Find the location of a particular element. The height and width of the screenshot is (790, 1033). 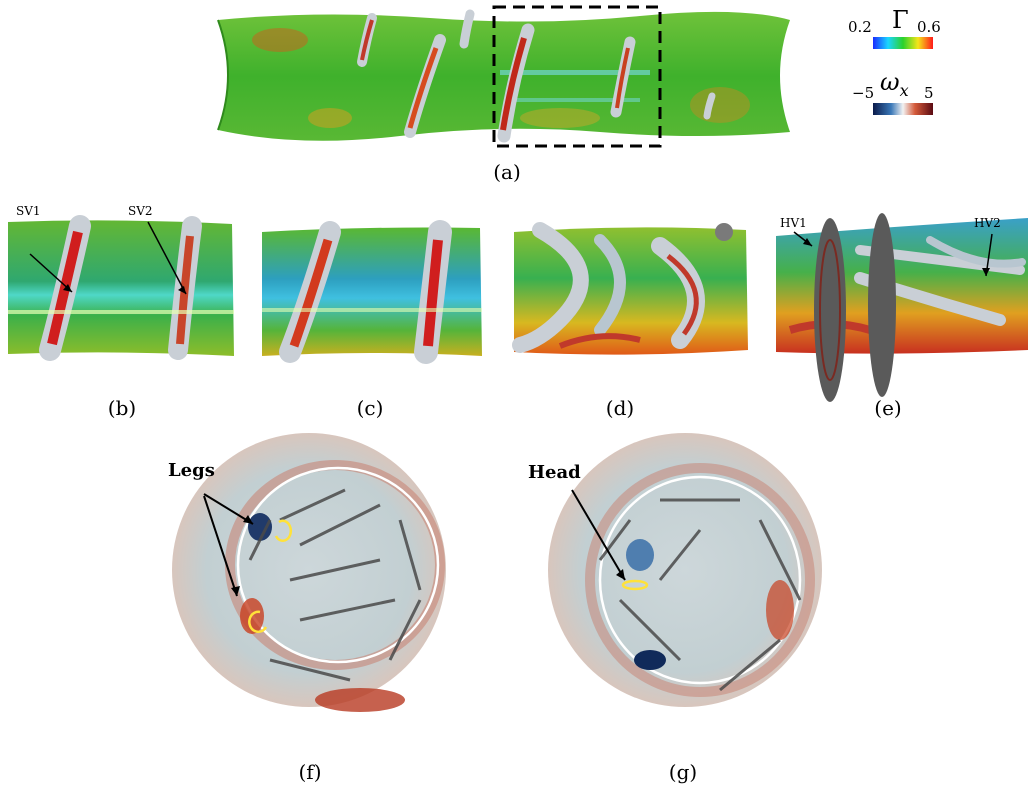

label-head: Head is located at coordinates (554, 472).